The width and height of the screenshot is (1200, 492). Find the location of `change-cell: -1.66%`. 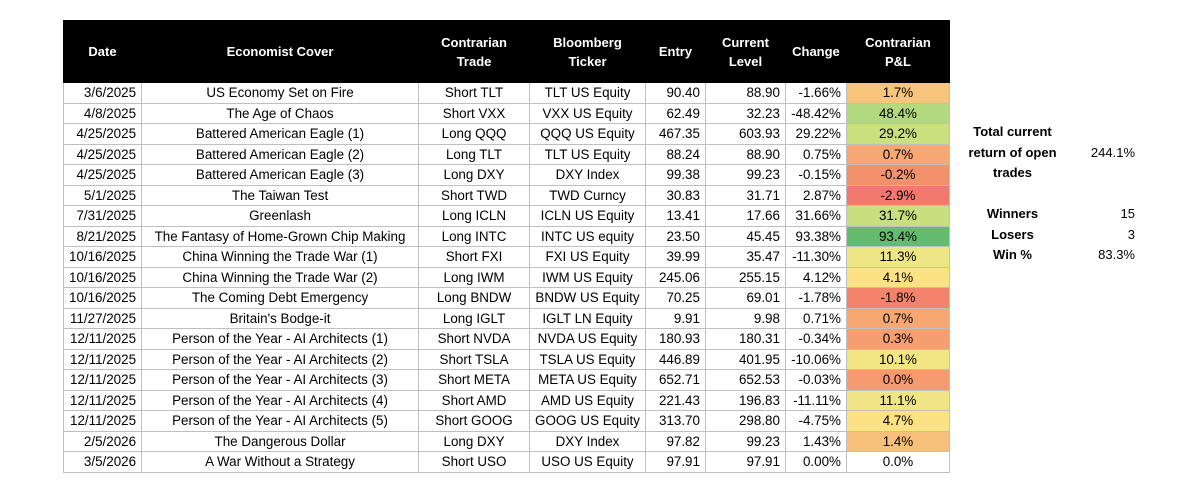

change-cell: -1.66% is located at coordinates (815, 93).